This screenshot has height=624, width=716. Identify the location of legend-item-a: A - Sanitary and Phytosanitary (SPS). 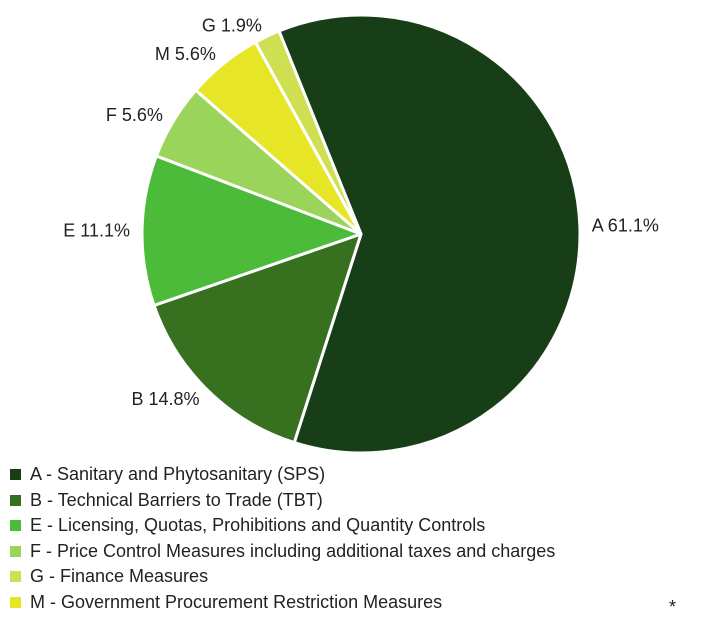
(282, 475).